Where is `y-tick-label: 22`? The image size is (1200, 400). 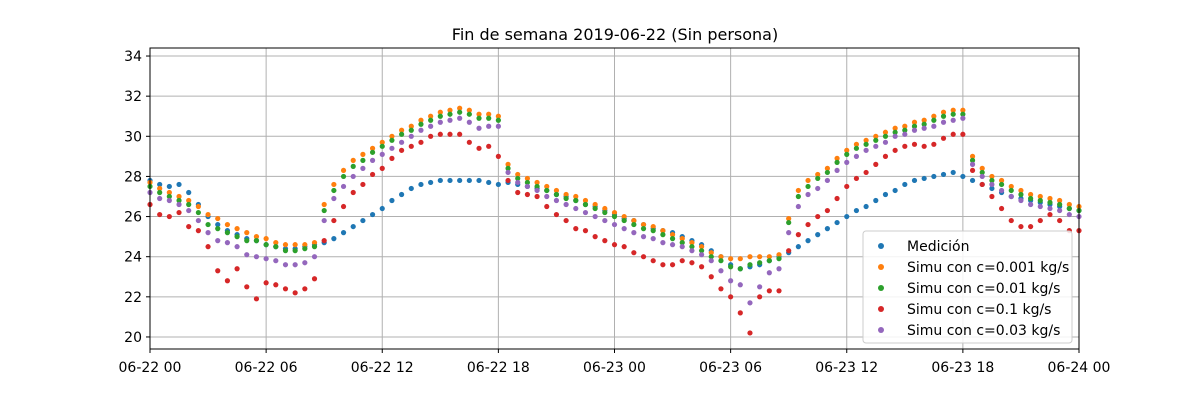
y-tick-label: 22 is located at coordinates (133, 298).